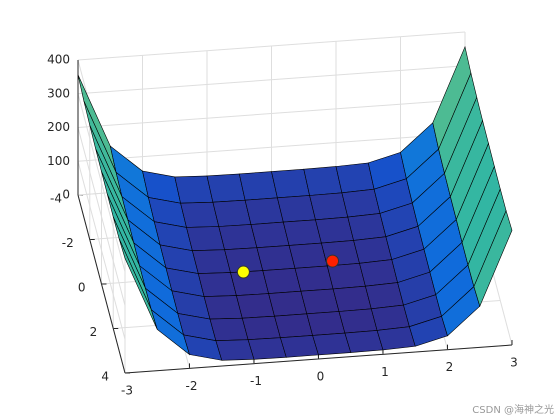 This screenshot has height=420, width=560. What do you see at coordinates (56, 199) in the screenshot?
I see `y-tick-label: -4` at bounding box center [56, 199].